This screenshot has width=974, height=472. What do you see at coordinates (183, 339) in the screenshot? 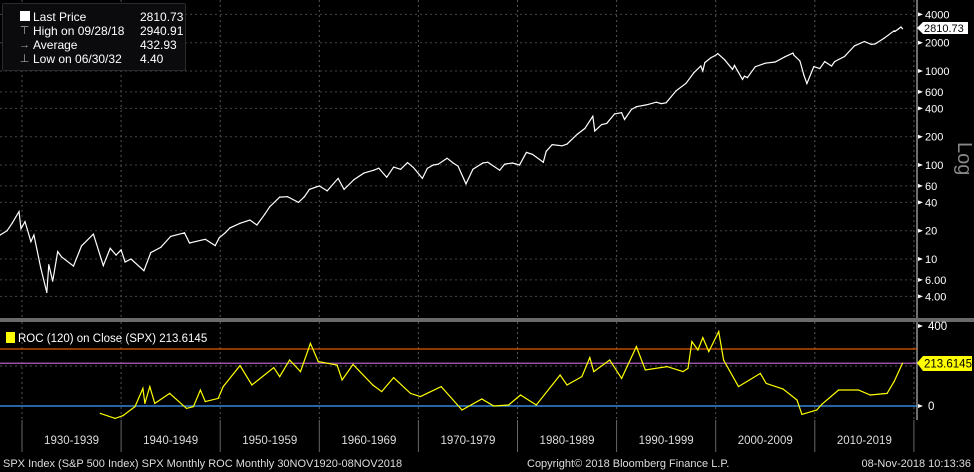
I see `roc-legend-value: 213.6145` at bounding box center [183, 339].